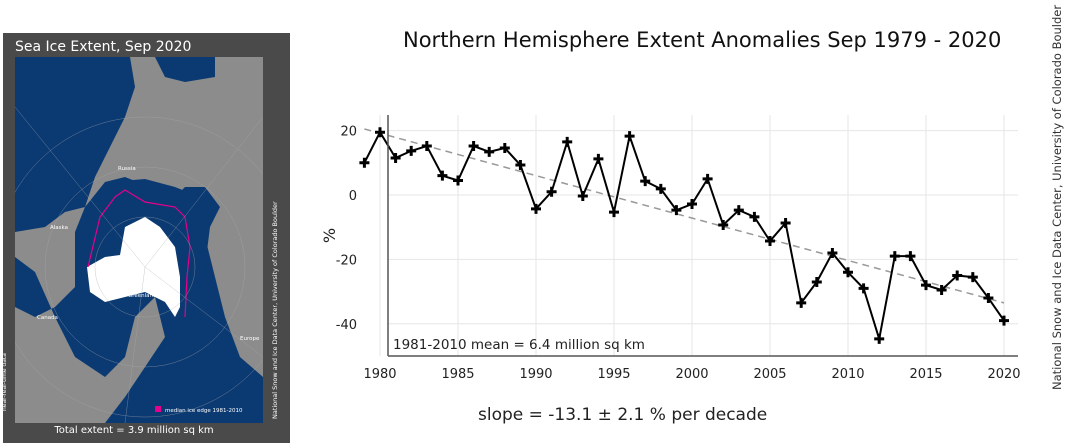  I want to click on data-point-1988, so click(504, 147).